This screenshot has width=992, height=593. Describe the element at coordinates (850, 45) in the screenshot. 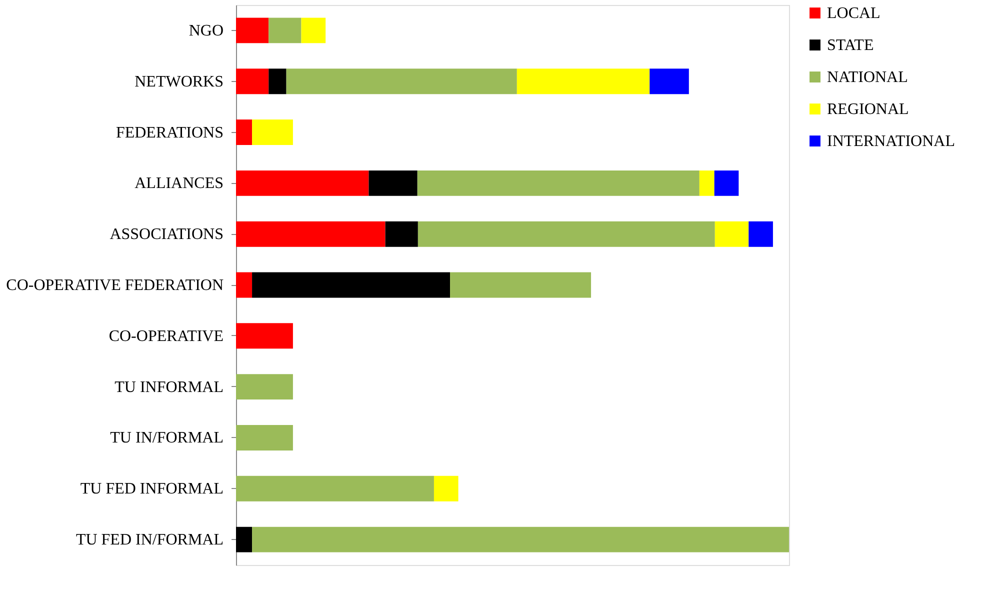

I see `legend-label: STATE` at that location.